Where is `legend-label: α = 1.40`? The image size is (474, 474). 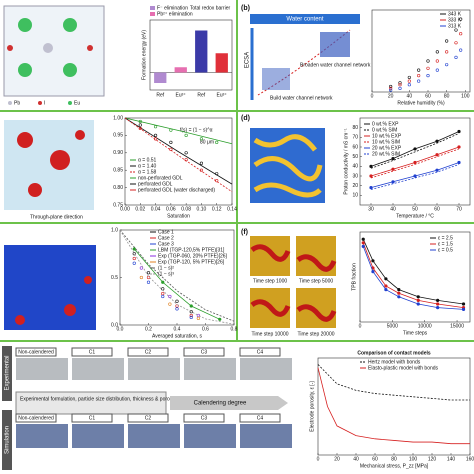
legend-label: α = 1.40 is located at coordinates (147, 166).